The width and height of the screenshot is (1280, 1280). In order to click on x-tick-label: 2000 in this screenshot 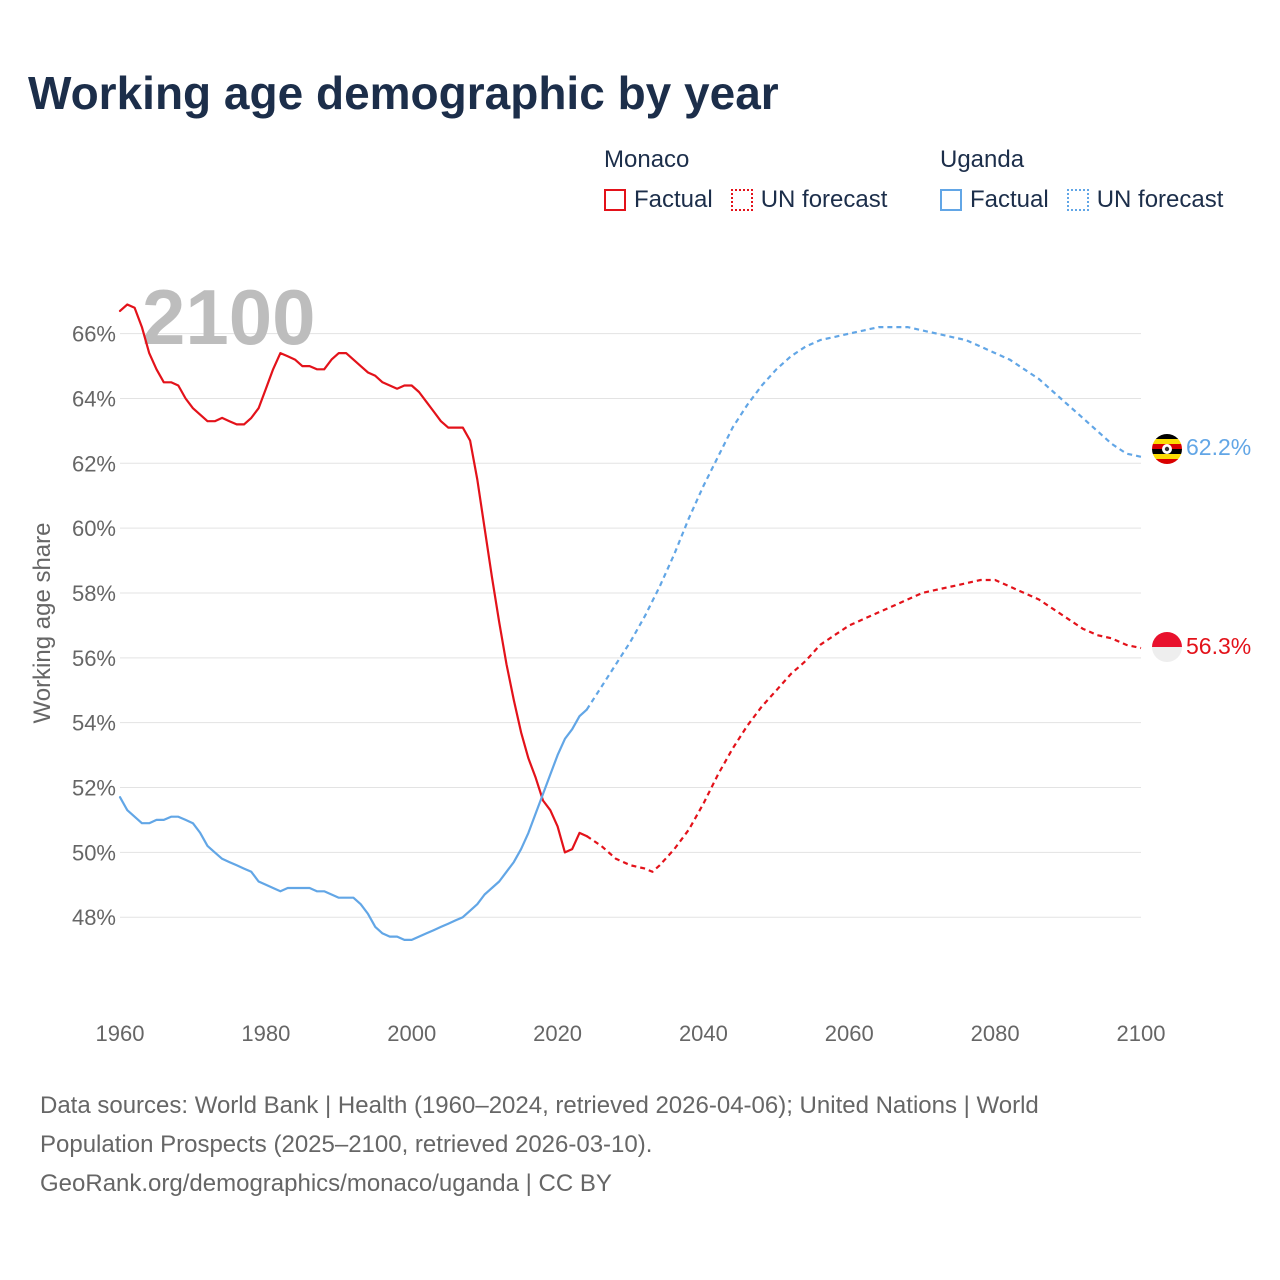, I will do `click(411, 1033)`.